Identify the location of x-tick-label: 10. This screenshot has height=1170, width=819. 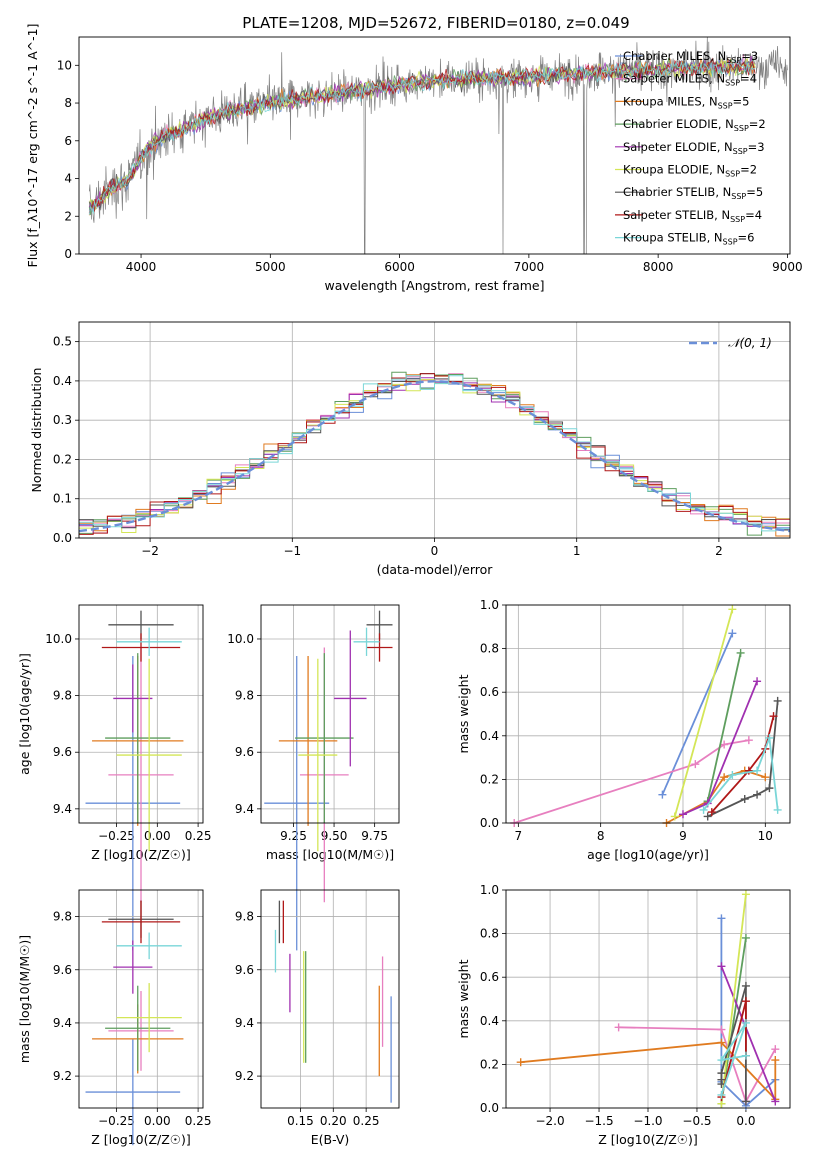
(765, 836).